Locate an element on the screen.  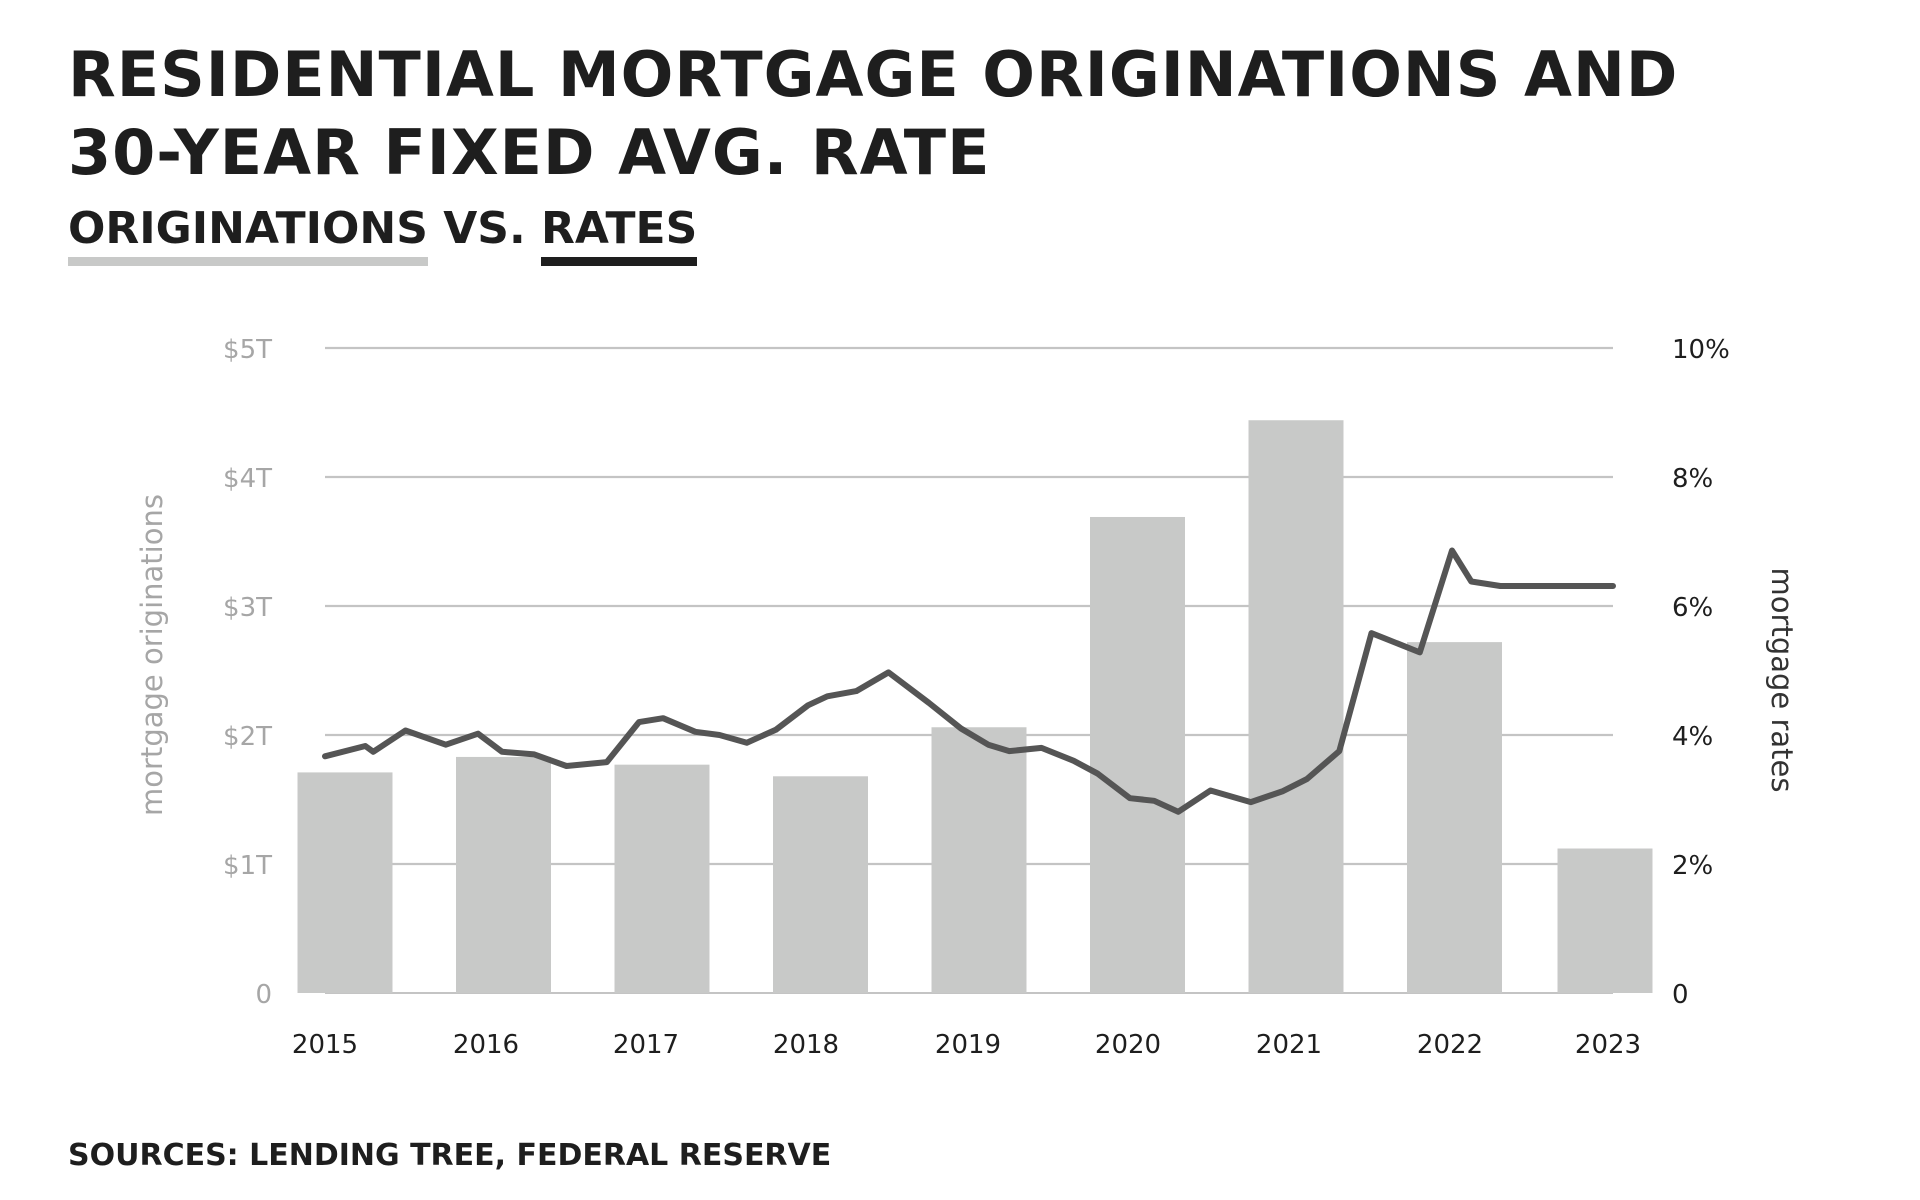
subtitle-rates: RATES is located at coordinates (619, 235).